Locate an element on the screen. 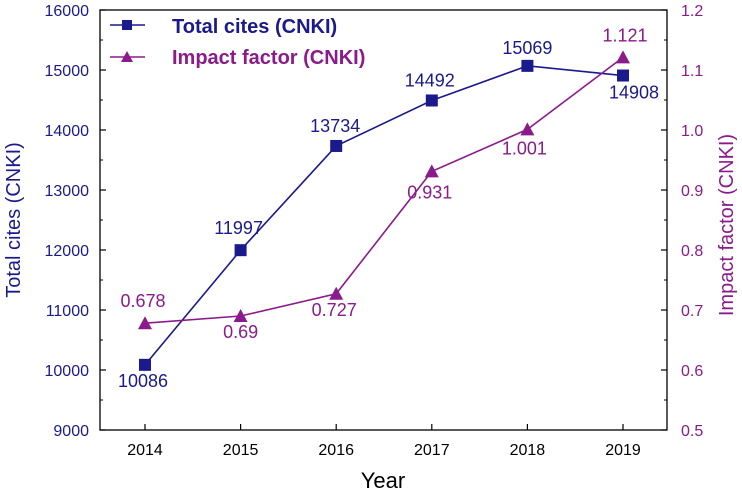 This screenshot has height=493, width=742. y-right-tick-label: 0.6 is located at coordinates (692, 371).